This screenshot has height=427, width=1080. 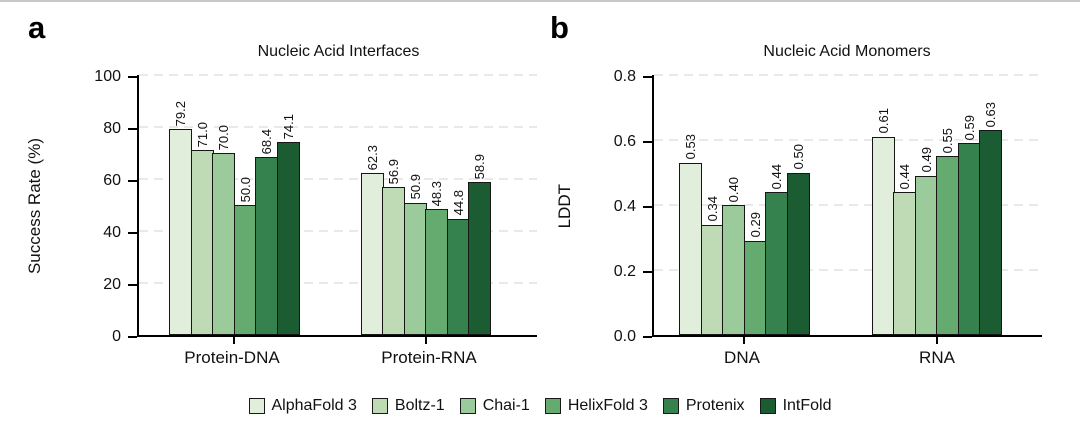 I want to click on bar-slot: 0.61, so click(x=883, y=205).